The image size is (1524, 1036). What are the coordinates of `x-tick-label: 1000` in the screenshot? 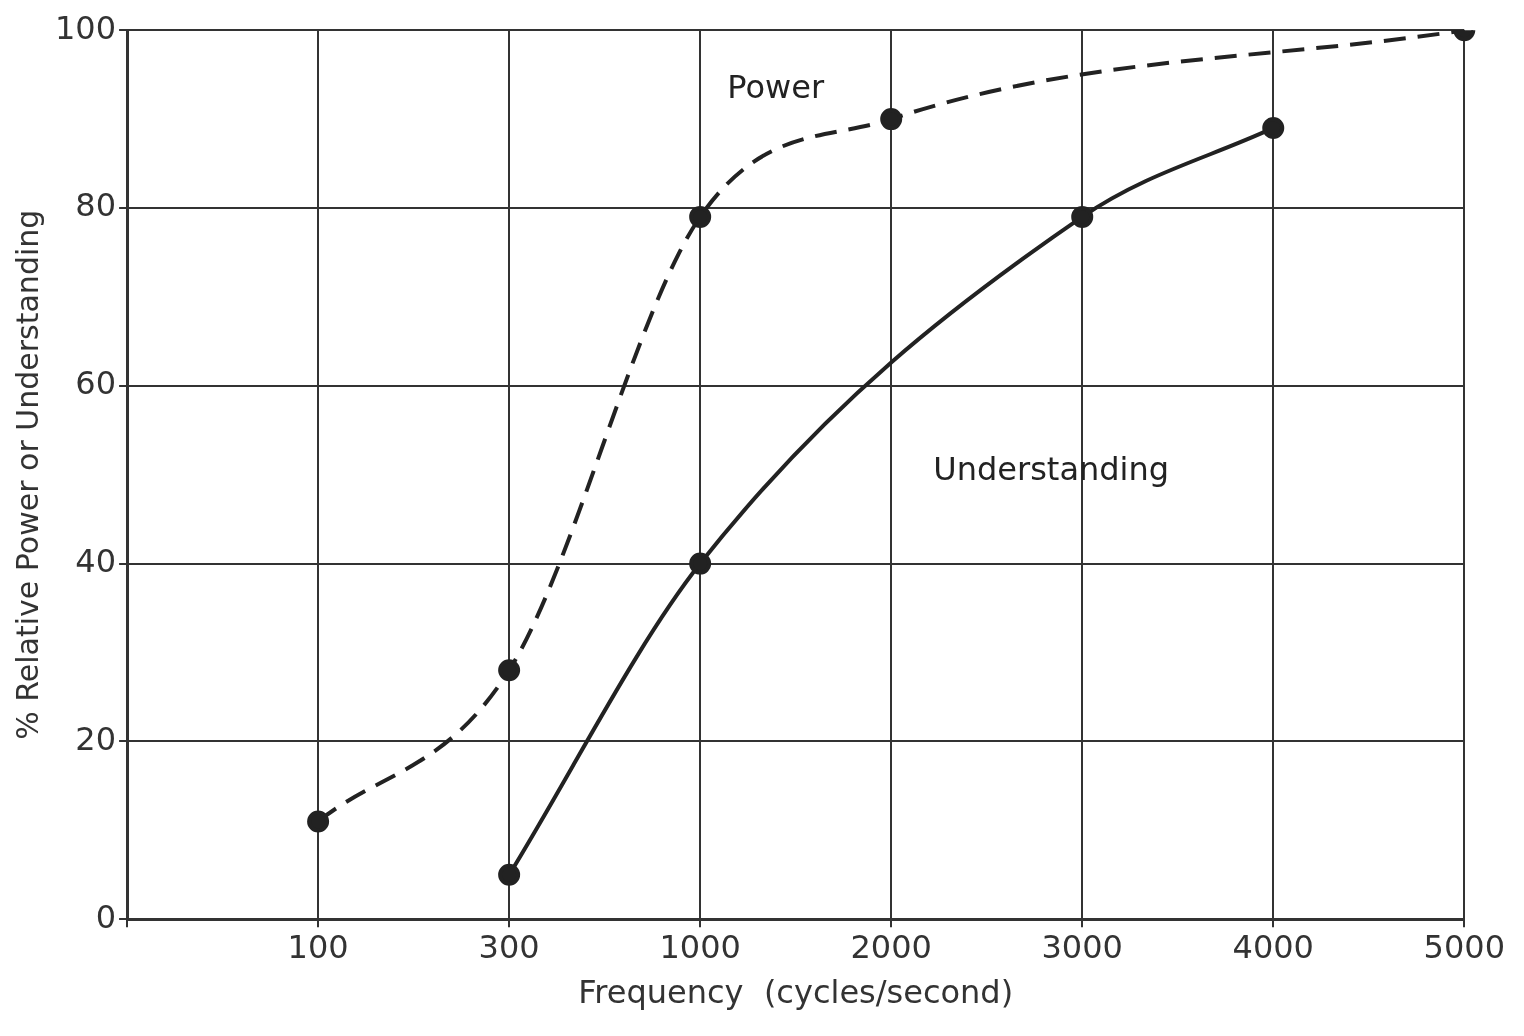 It's located at (700, 946).